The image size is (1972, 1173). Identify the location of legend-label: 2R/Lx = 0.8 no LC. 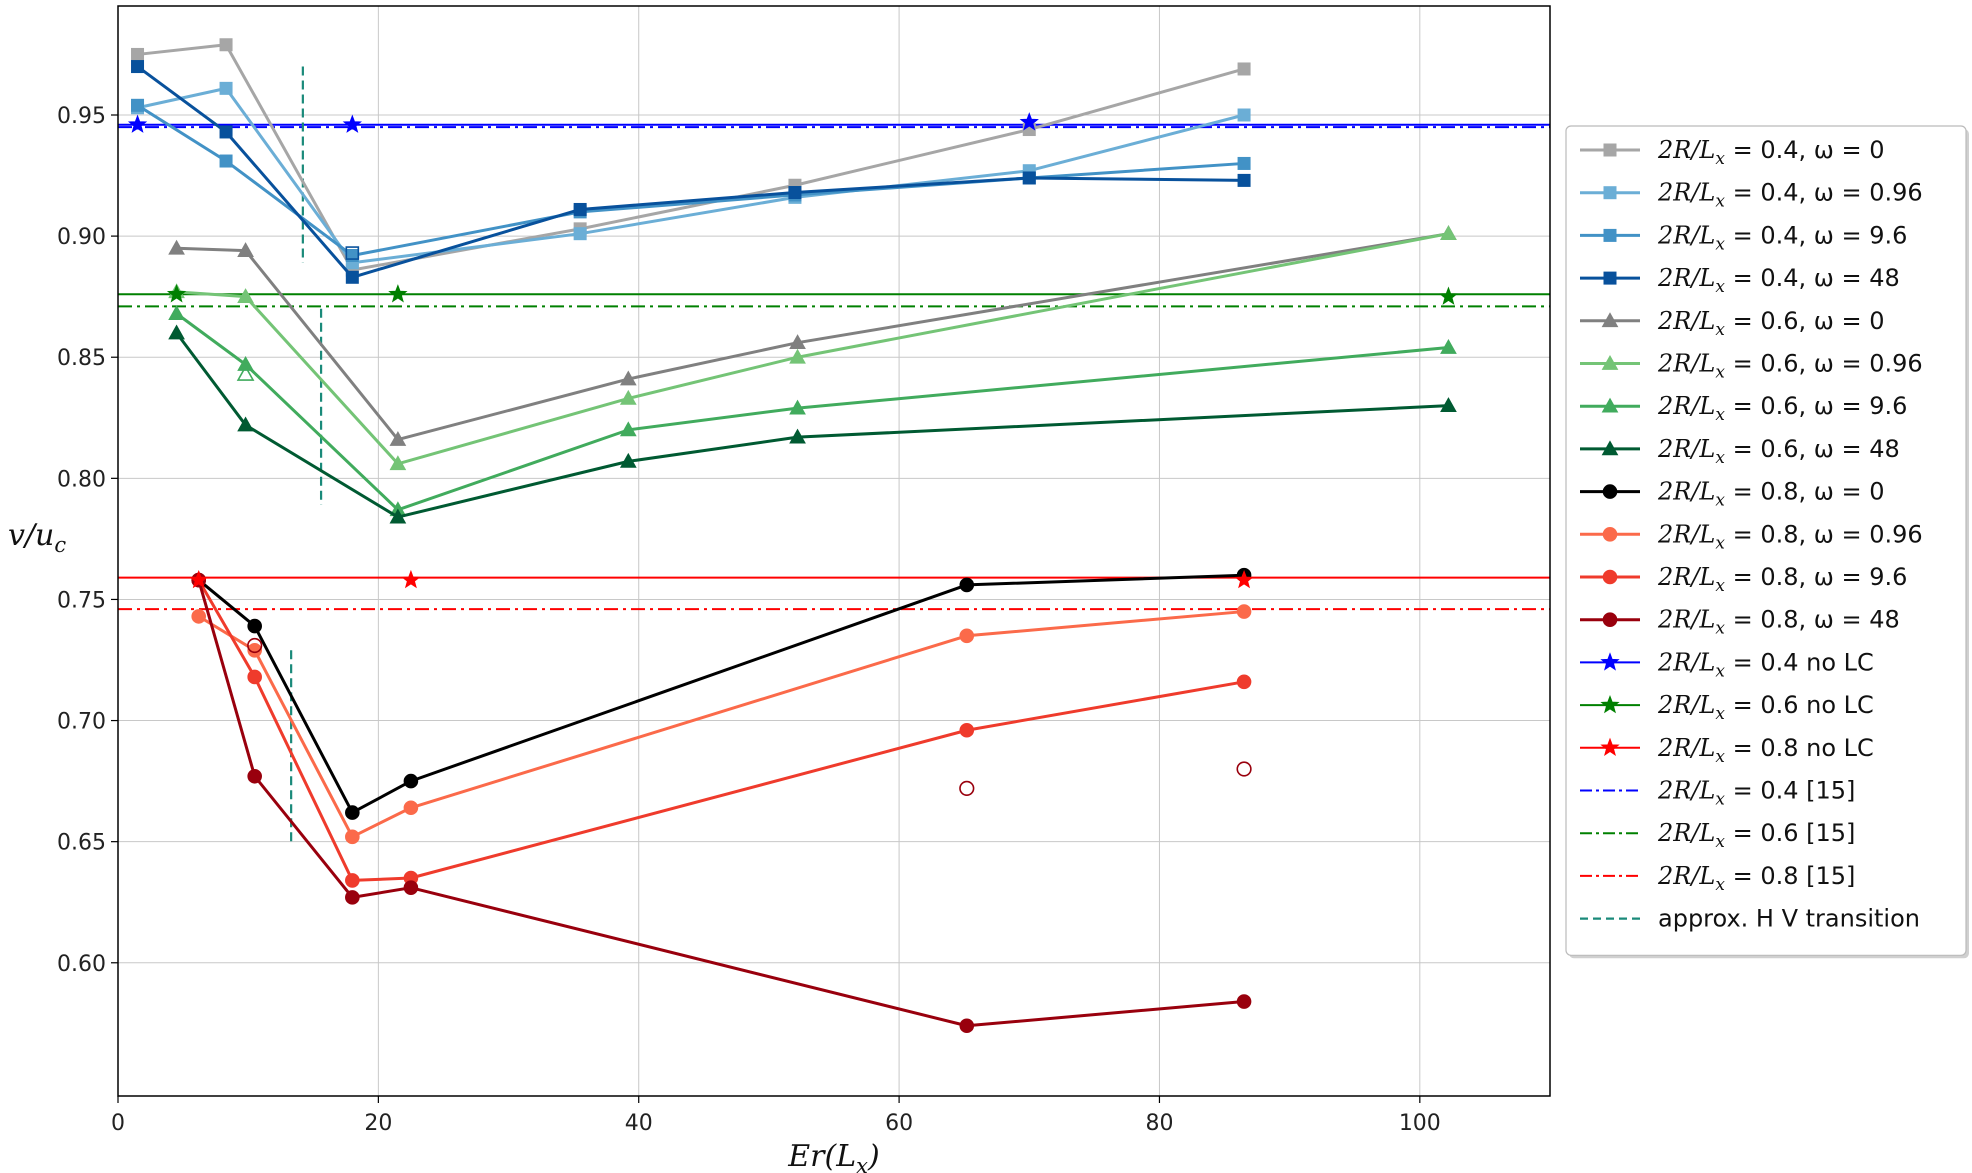
(1765, 750).